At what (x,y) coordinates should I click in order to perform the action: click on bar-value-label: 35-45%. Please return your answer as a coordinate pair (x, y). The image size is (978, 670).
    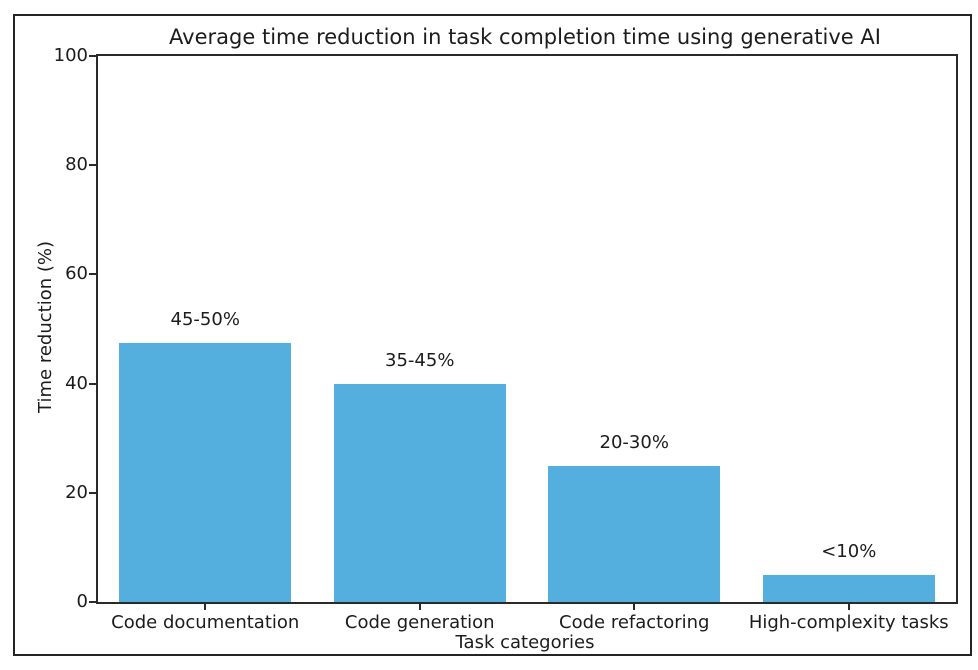
    Looking at the image, I should click on (420, 360).